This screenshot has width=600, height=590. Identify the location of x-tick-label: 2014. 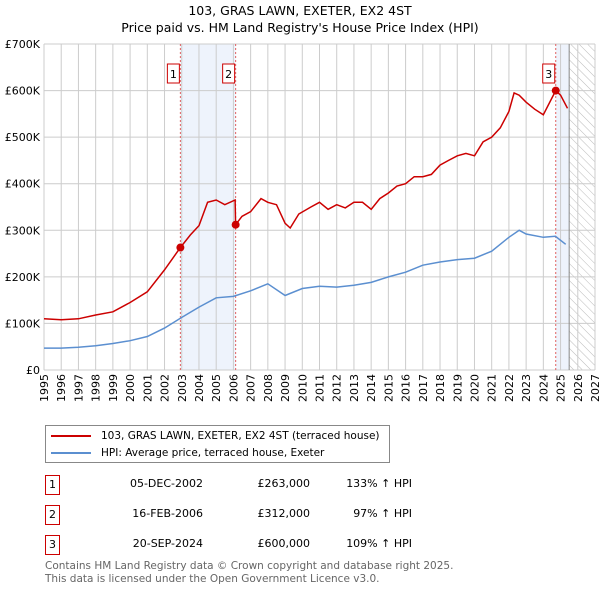
(371, 388).